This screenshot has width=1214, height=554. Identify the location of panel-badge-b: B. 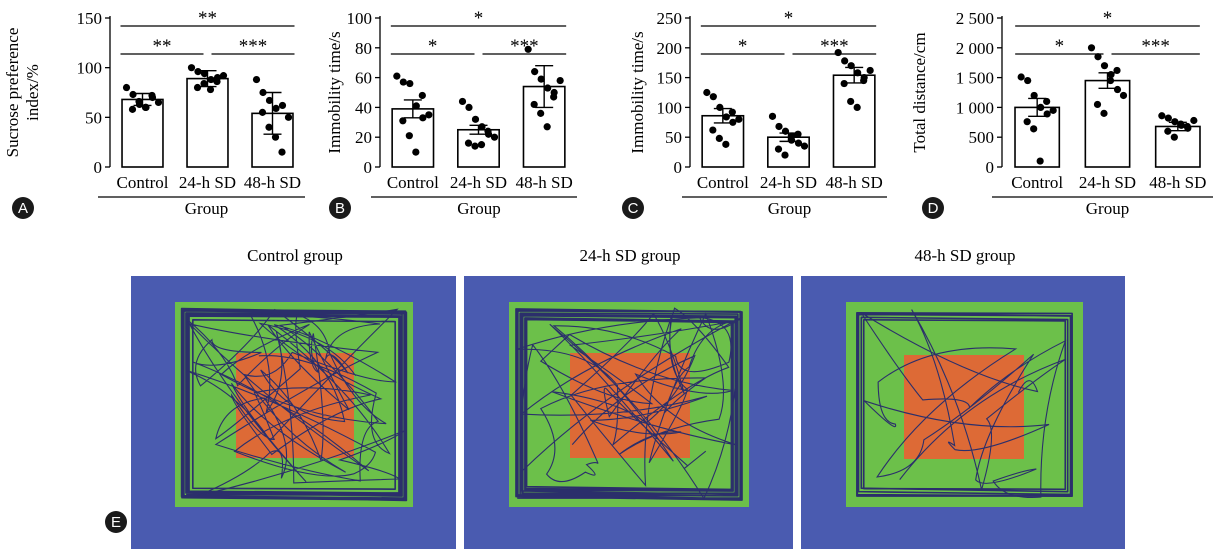
(340, 208).